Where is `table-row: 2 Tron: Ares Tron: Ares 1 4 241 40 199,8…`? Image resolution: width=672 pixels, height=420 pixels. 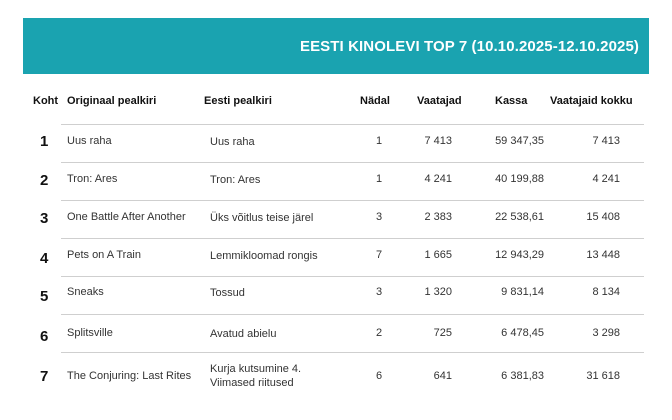 table-row: 2 Tron: Ares Tron: Ares 1 4 241 40 199,8… is located at coordinates (336, 181).